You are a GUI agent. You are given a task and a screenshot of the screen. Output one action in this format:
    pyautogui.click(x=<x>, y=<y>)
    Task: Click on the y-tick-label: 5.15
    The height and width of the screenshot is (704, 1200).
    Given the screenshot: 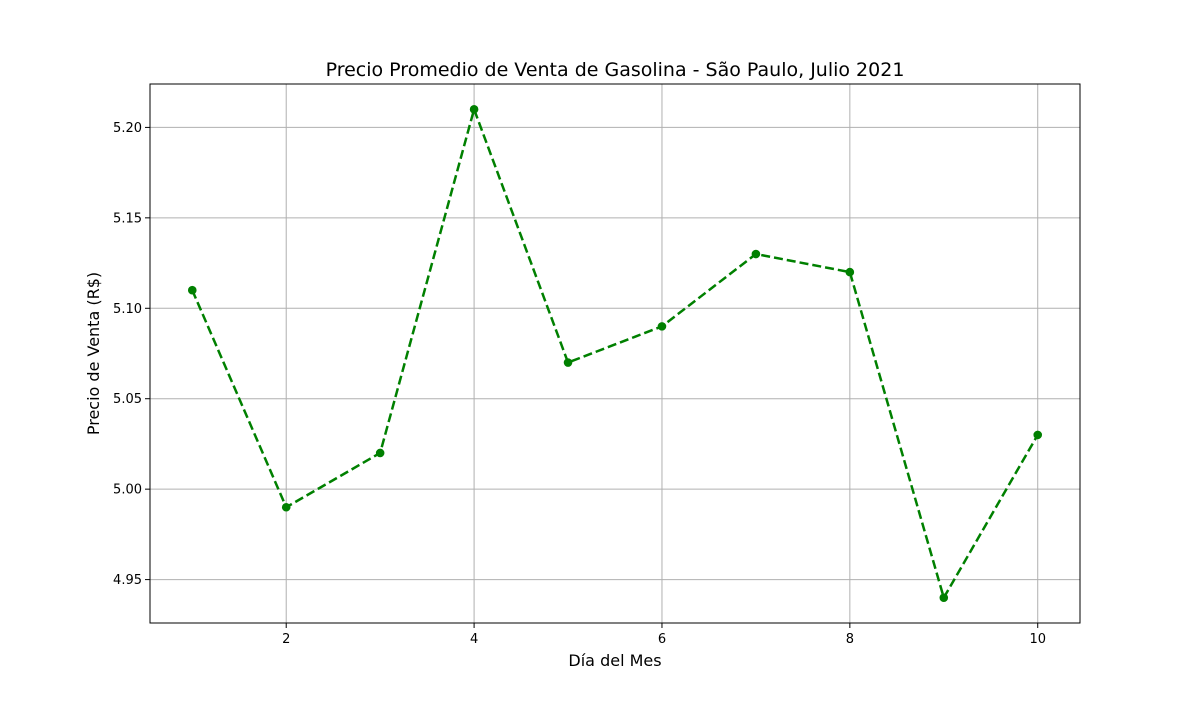 What is the action you would take?
    pyautogui.click(x=127, y=218)
    